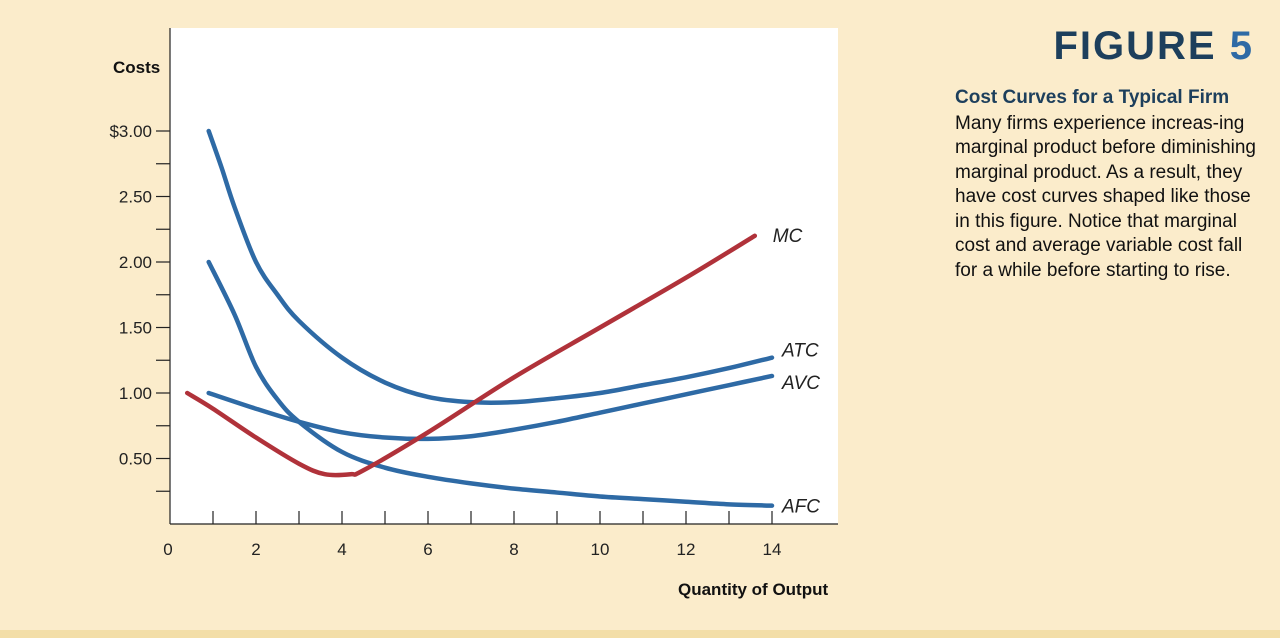 This screenshot has height=638, width=1280. I want to click on y-tick-label: $3.00, so click(130, 131).